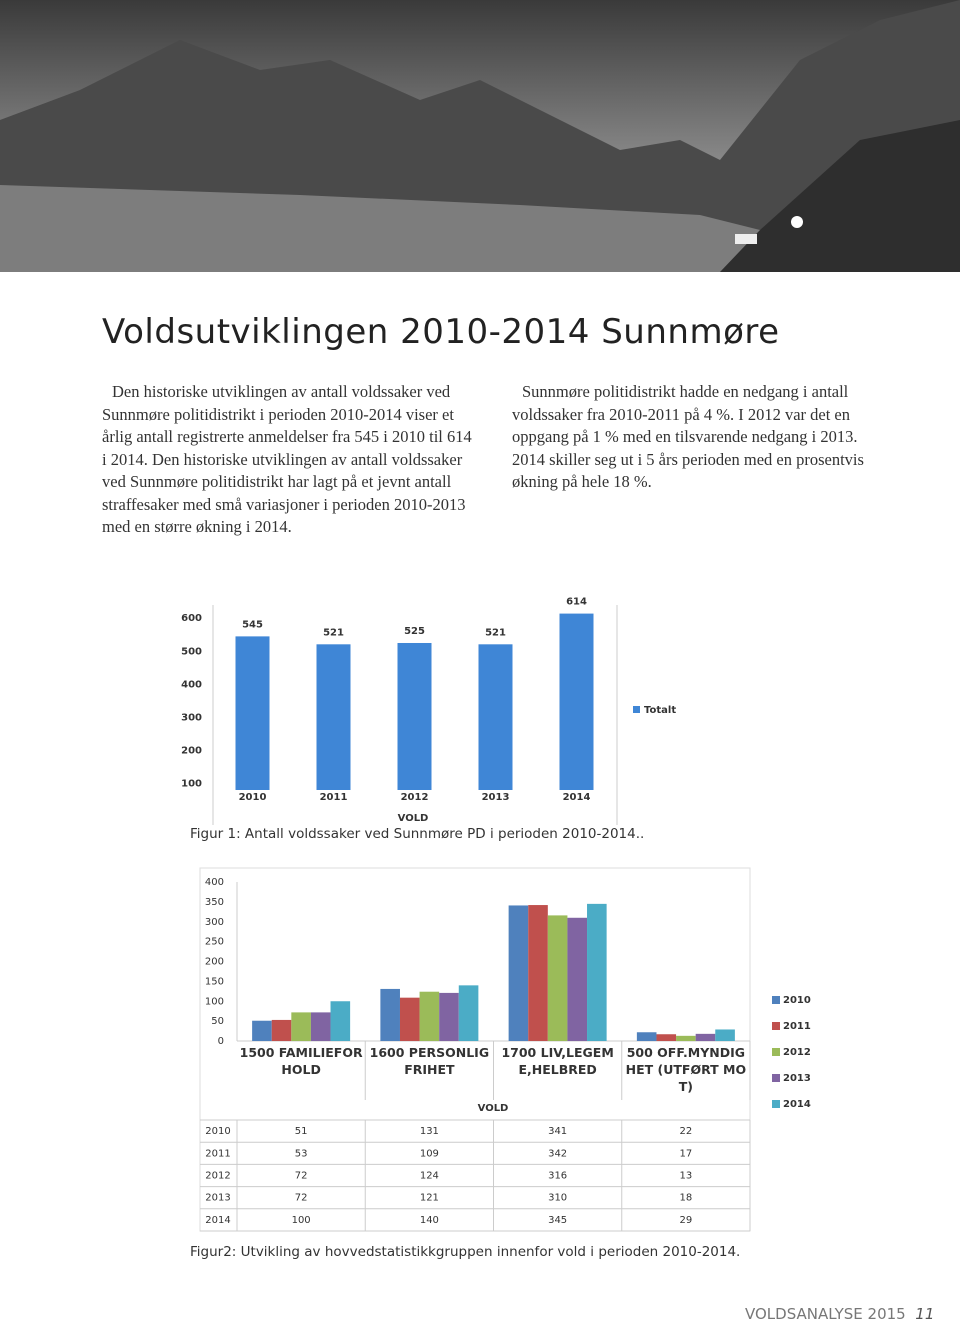 This screenshot has width=960, height=1323. I want to click on x-tick-label-box: 1700 LIV,LEGEME,HELBRED, so click(557, 1061).